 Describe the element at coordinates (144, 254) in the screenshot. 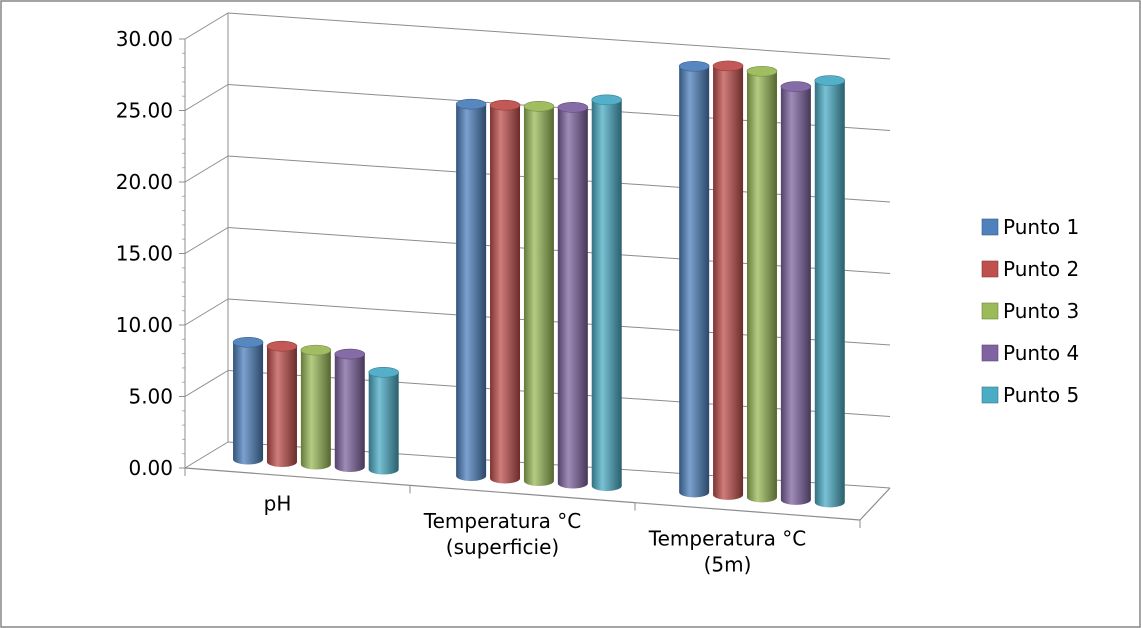

I see `y-tick-label: 15.00` at that location.